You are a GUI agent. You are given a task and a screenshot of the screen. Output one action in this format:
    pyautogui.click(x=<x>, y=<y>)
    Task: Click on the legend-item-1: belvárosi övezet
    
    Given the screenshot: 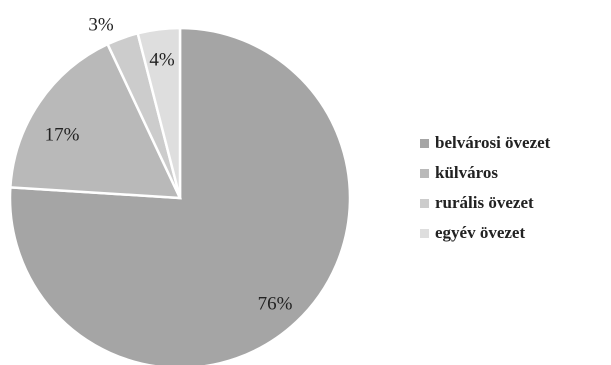 What is the action you would take?
    pyautogui.click(x=485, y=143)
    